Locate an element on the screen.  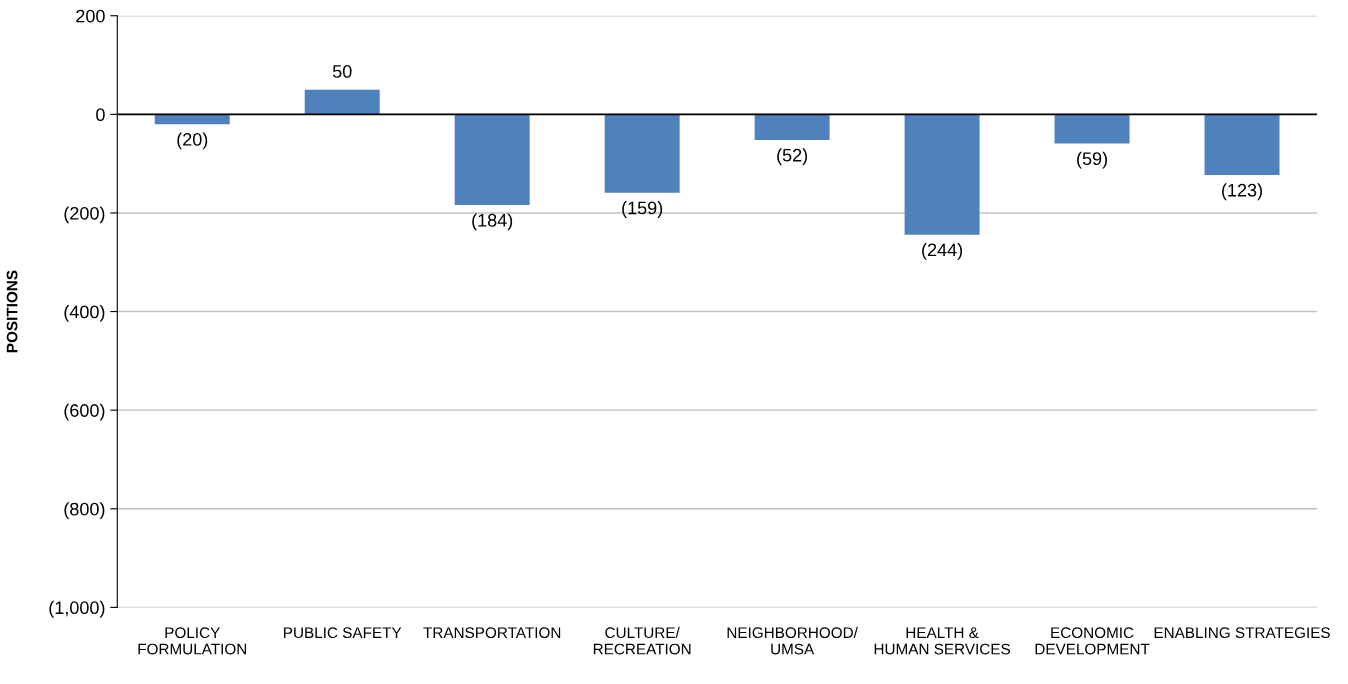
y-tick-label: (400) is located at coordinates (84, 313).